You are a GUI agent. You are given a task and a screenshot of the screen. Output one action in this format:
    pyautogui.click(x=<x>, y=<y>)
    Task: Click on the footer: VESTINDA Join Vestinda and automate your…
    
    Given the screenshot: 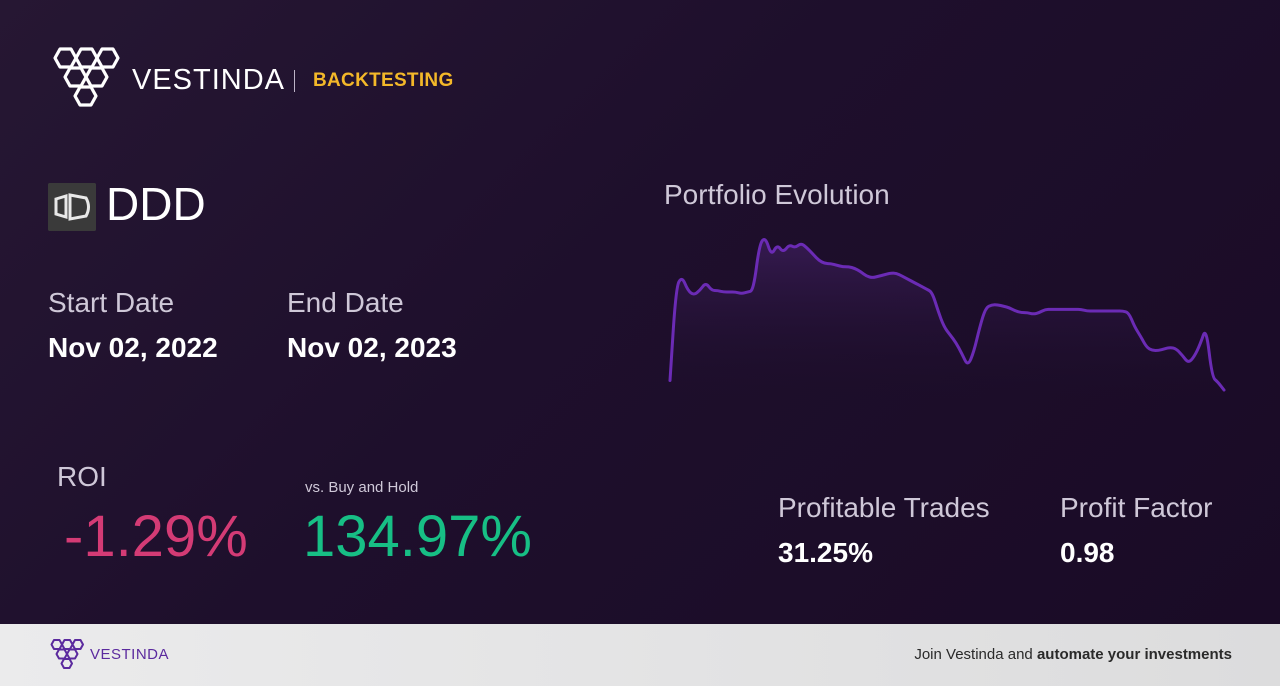 What is the action you would take?
    pyautogui.click(x=640, y=655)
    